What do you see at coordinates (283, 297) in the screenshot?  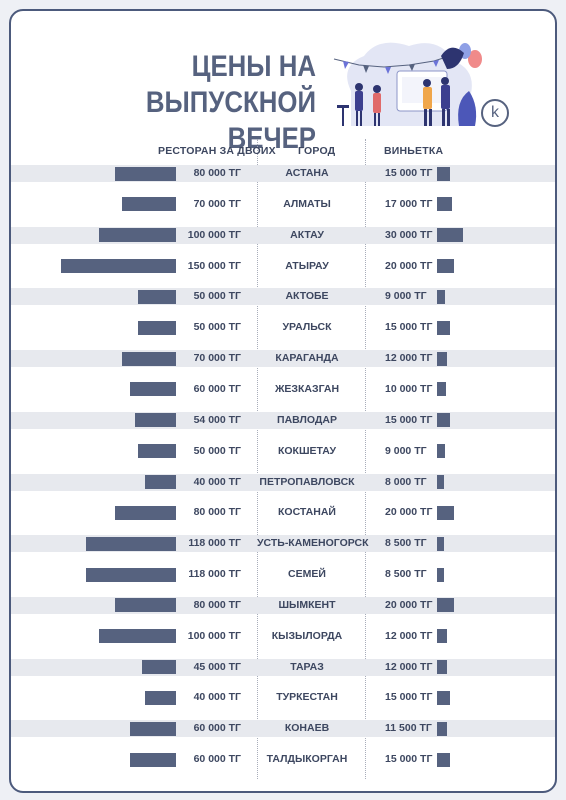 I see `table-row: 50 000 ТГ АКТОБЕ 9 000 ТГ` at bounding box center [283, 297].